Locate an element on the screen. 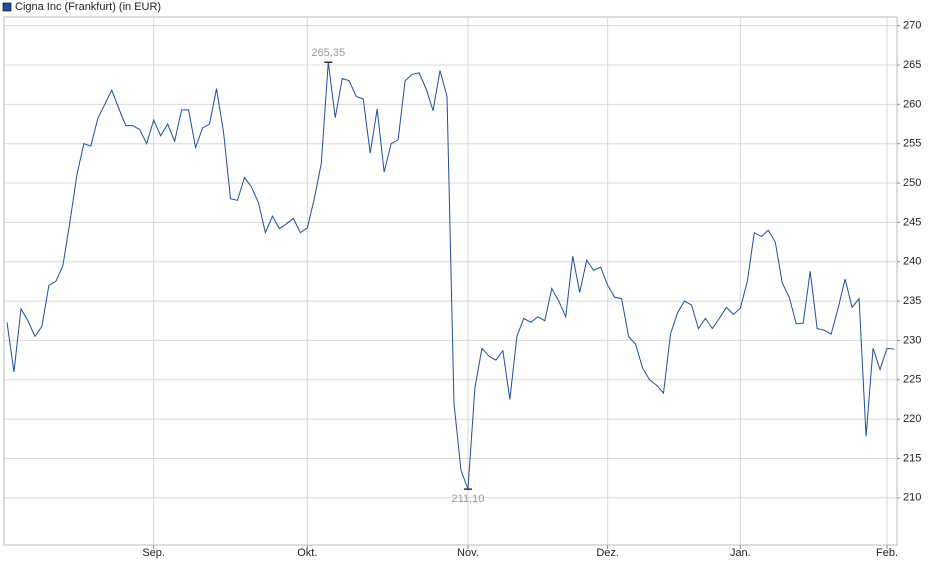  x-tick-label: Jan. is located at coordinates (740, 553).